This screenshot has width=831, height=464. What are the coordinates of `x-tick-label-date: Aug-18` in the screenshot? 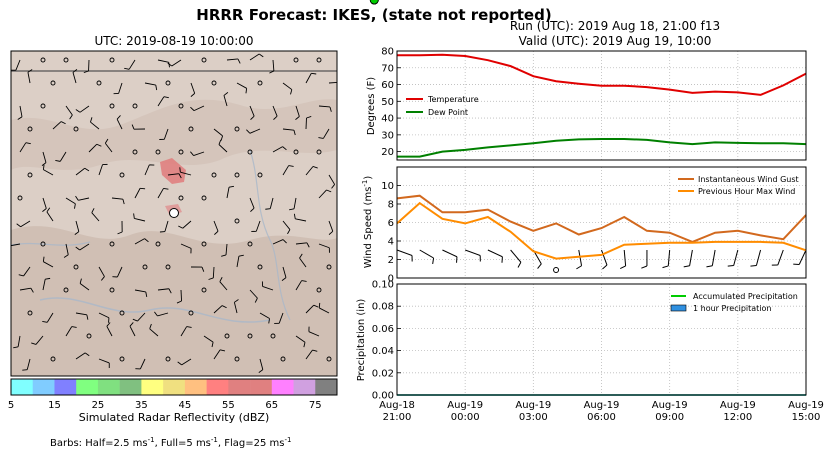 It's located at (397, 405).